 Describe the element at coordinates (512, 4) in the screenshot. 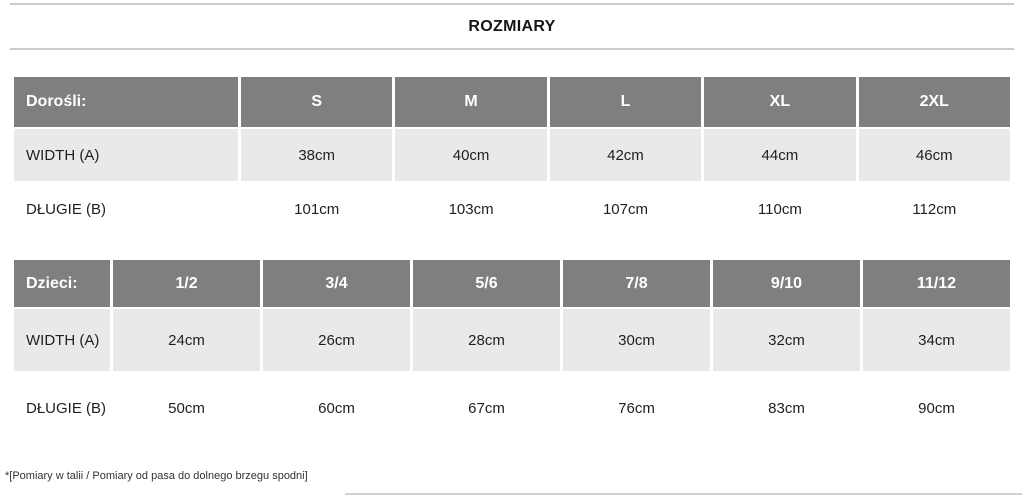

I see `top-divider` at that location.